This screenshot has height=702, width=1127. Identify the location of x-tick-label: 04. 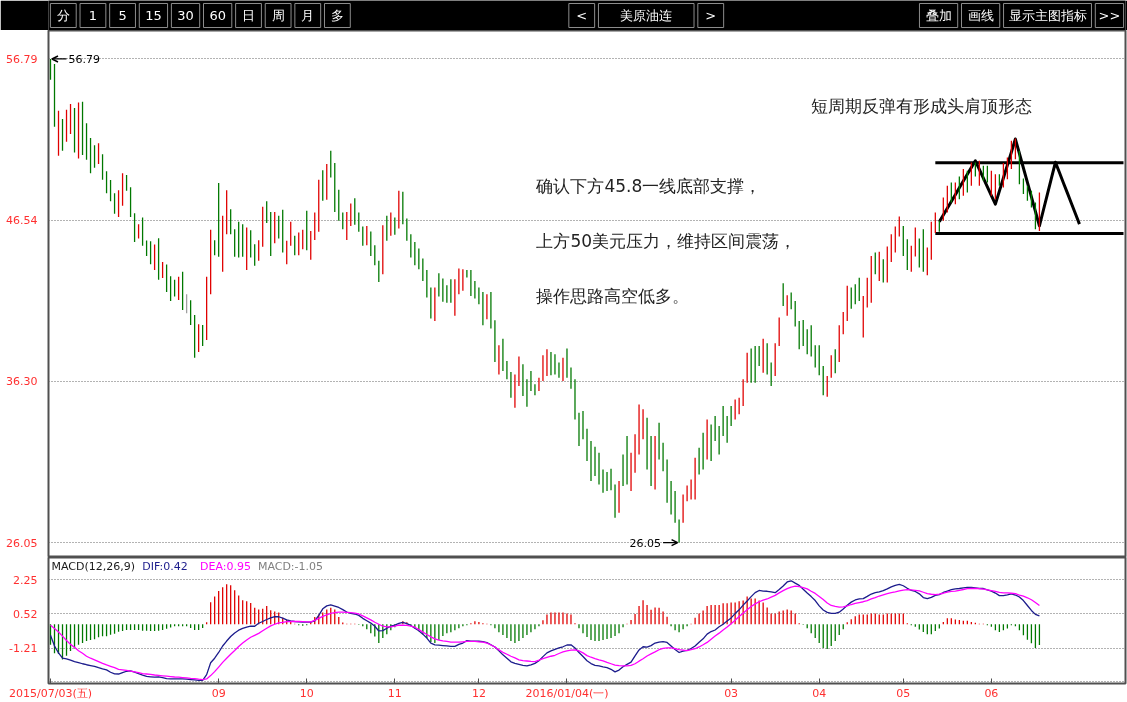
(819, 693).